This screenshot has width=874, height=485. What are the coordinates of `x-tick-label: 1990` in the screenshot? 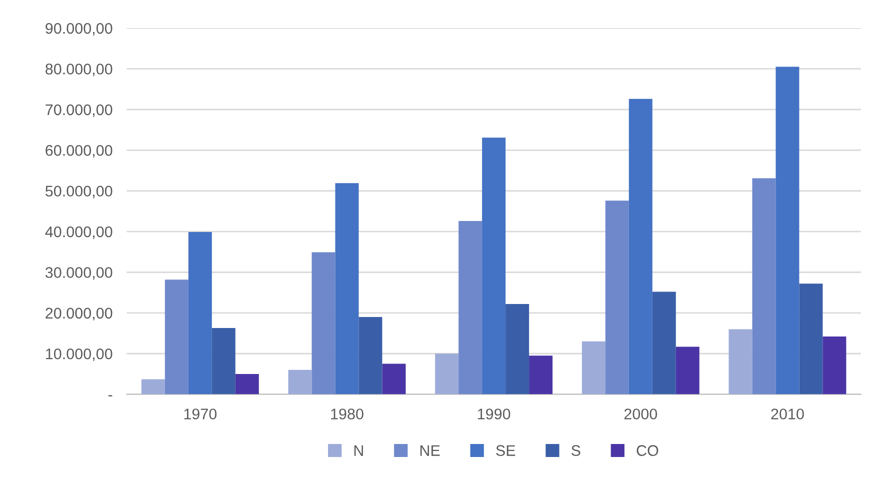 It's located at (494, 414).